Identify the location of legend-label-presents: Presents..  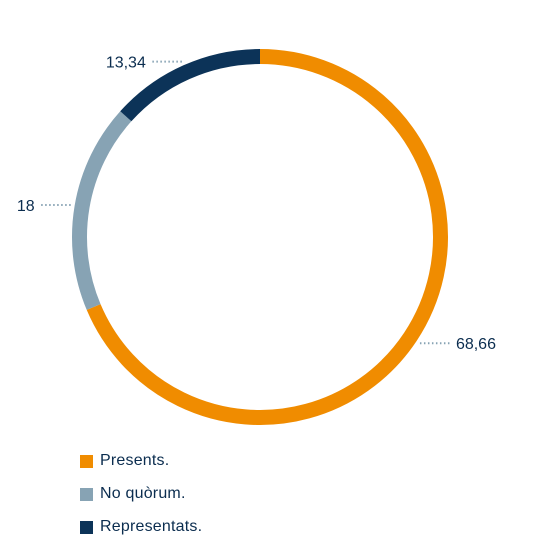
(135, 460).